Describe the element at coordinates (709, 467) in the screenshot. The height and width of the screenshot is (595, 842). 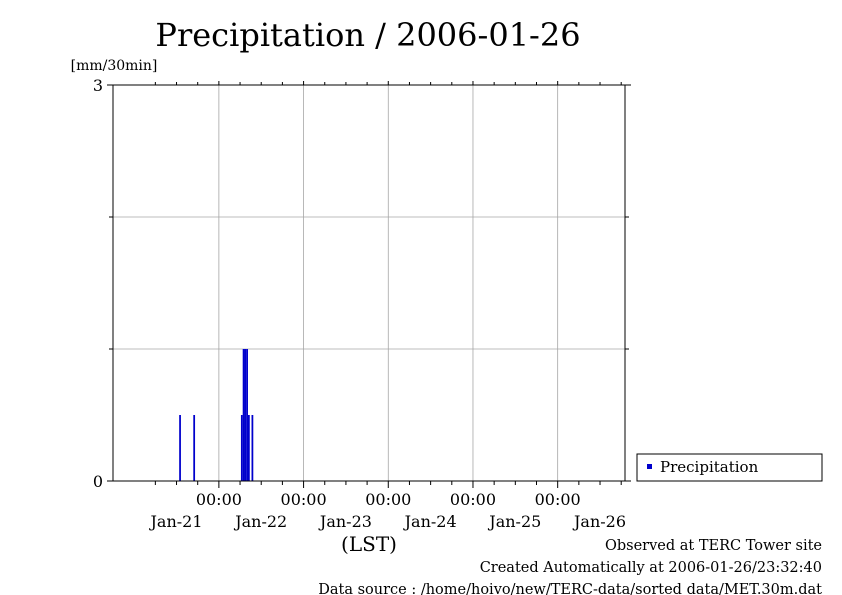
I see `legend-label: Precipitation` at that location.